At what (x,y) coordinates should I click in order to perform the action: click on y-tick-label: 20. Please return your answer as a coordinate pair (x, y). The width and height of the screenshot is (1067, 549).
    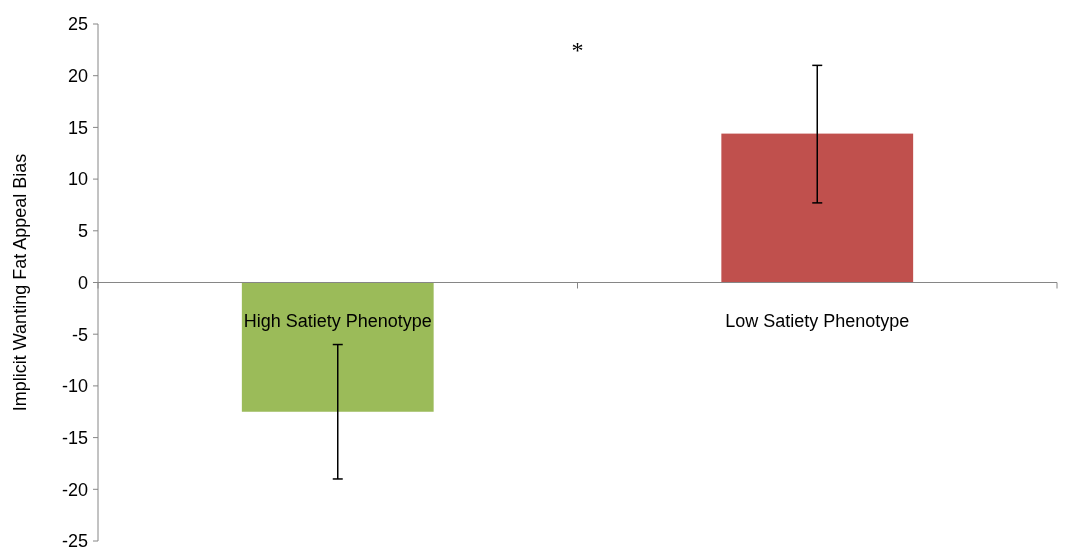
    Looking at the image, I should click on (77, 76).